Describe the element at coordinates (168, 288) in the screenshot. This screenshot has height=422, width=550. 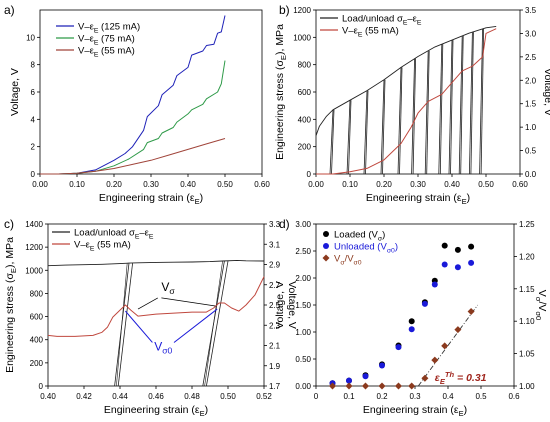
I see `annotation-v-sigma: Vσ` at that location.